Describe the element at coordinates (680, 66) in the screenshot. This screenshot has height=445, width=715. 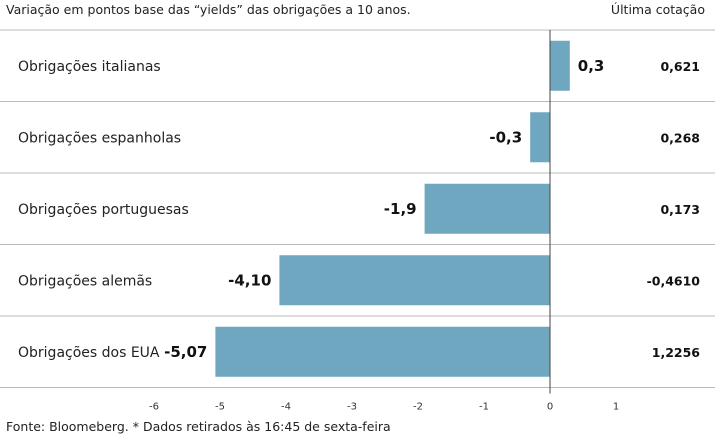
I see `last-quote-value: 0,621` at that location.